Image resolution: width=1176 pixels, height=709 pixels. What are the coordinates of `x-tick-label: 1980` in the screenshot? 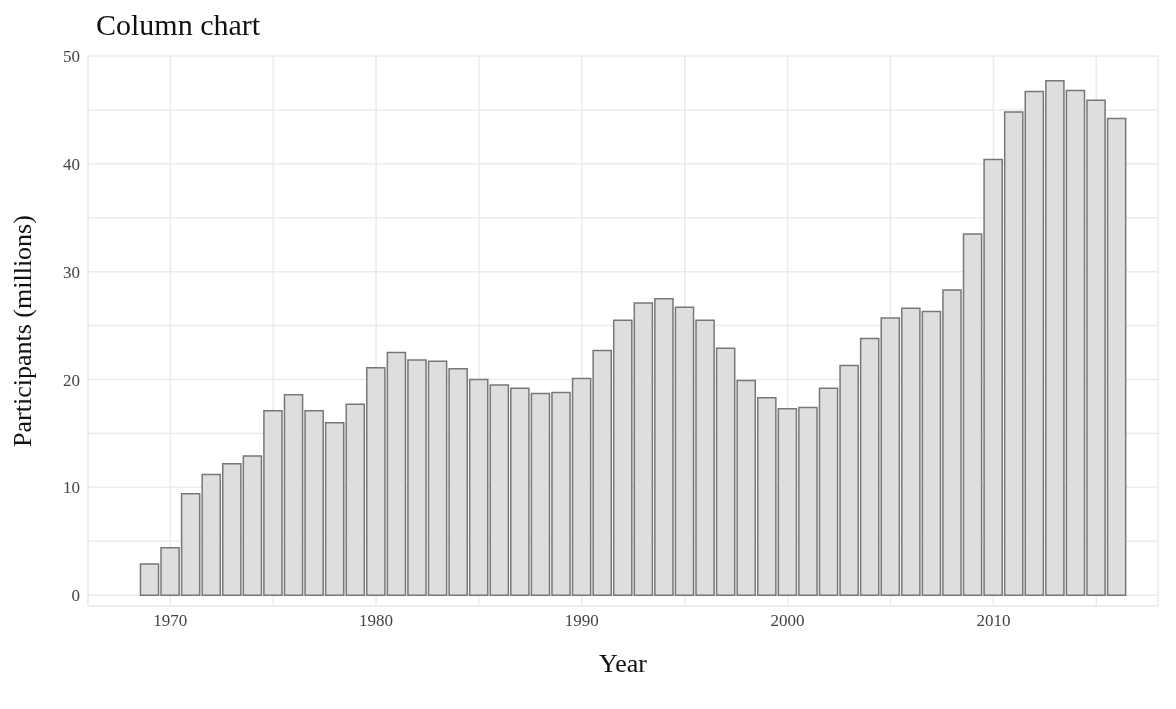 It's located at (376, 621).